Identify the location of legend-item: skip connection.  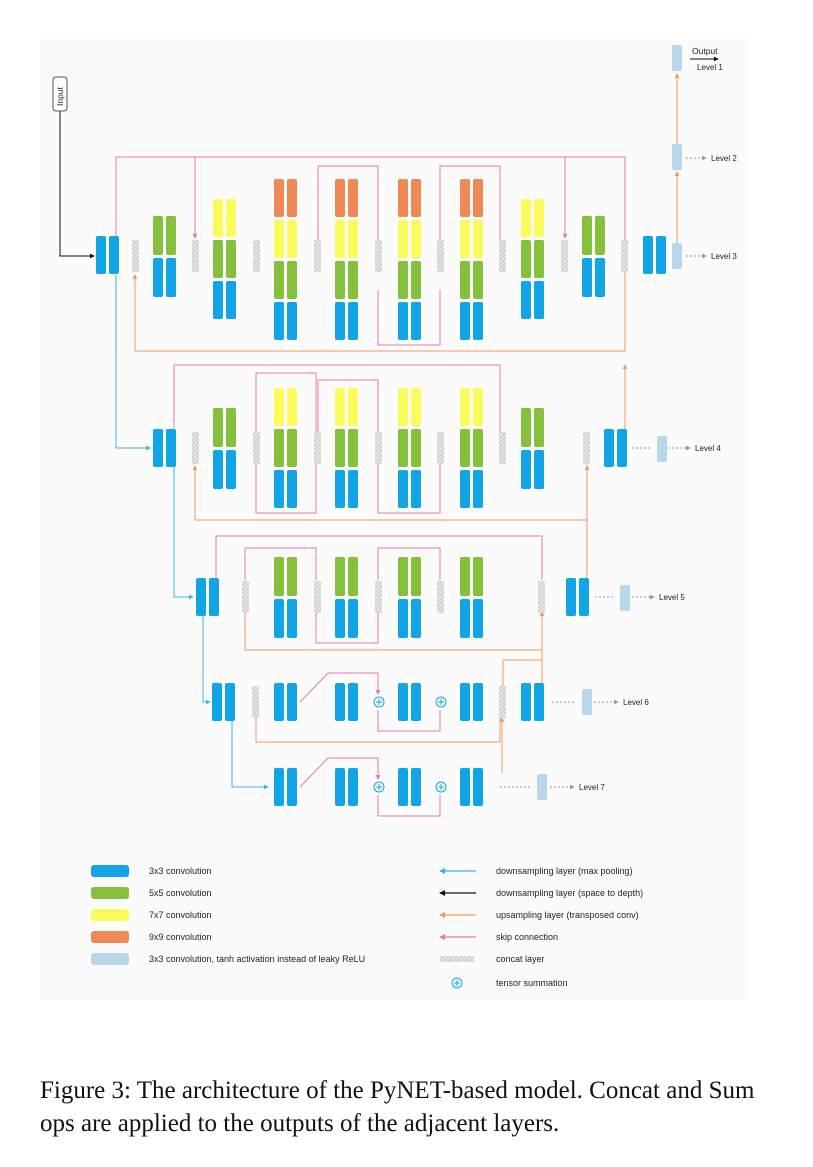
(498, 937).